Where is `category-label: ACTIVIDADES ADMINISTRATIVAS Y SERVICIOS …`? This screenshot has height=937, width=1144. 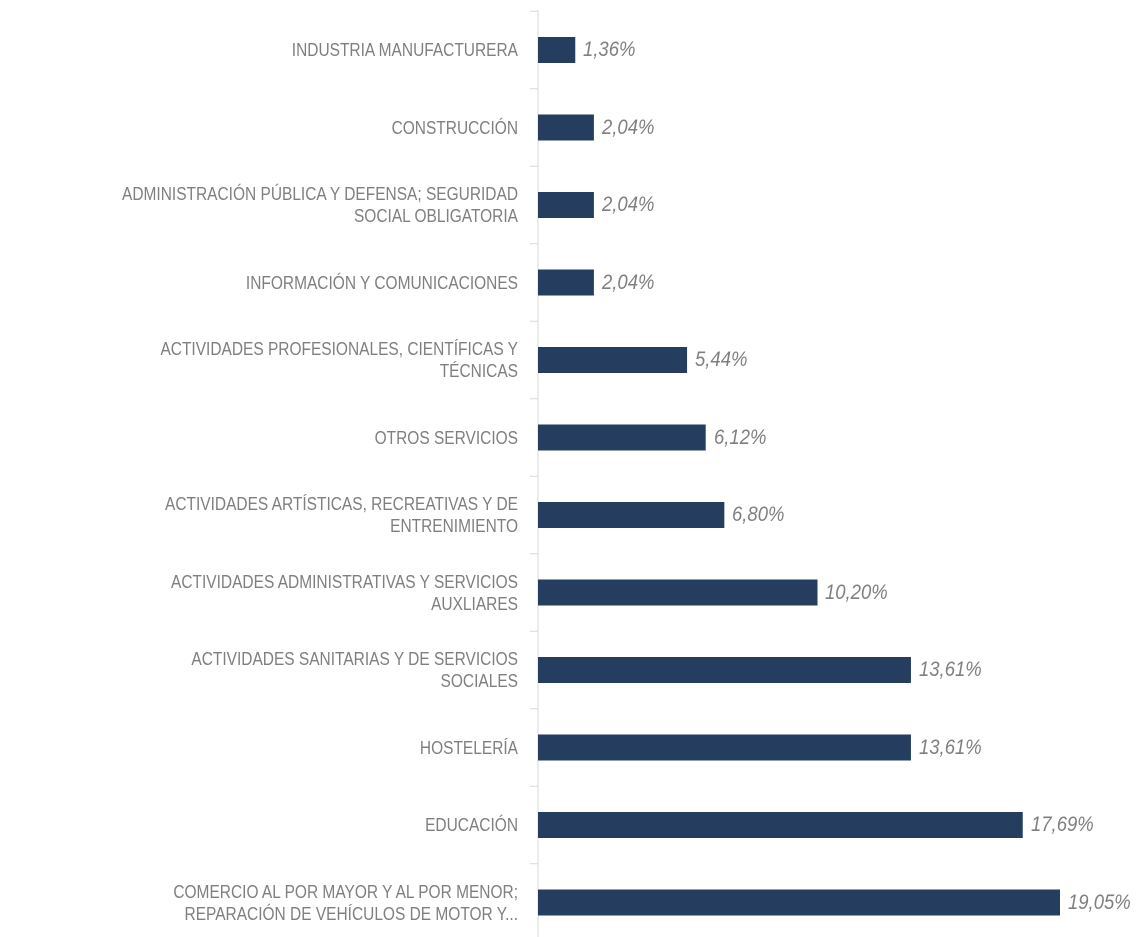
category-label: ACTIVIDADES ADMINISTRATIVAS Y SERVICIOS … is located at coordinates (344, 592).